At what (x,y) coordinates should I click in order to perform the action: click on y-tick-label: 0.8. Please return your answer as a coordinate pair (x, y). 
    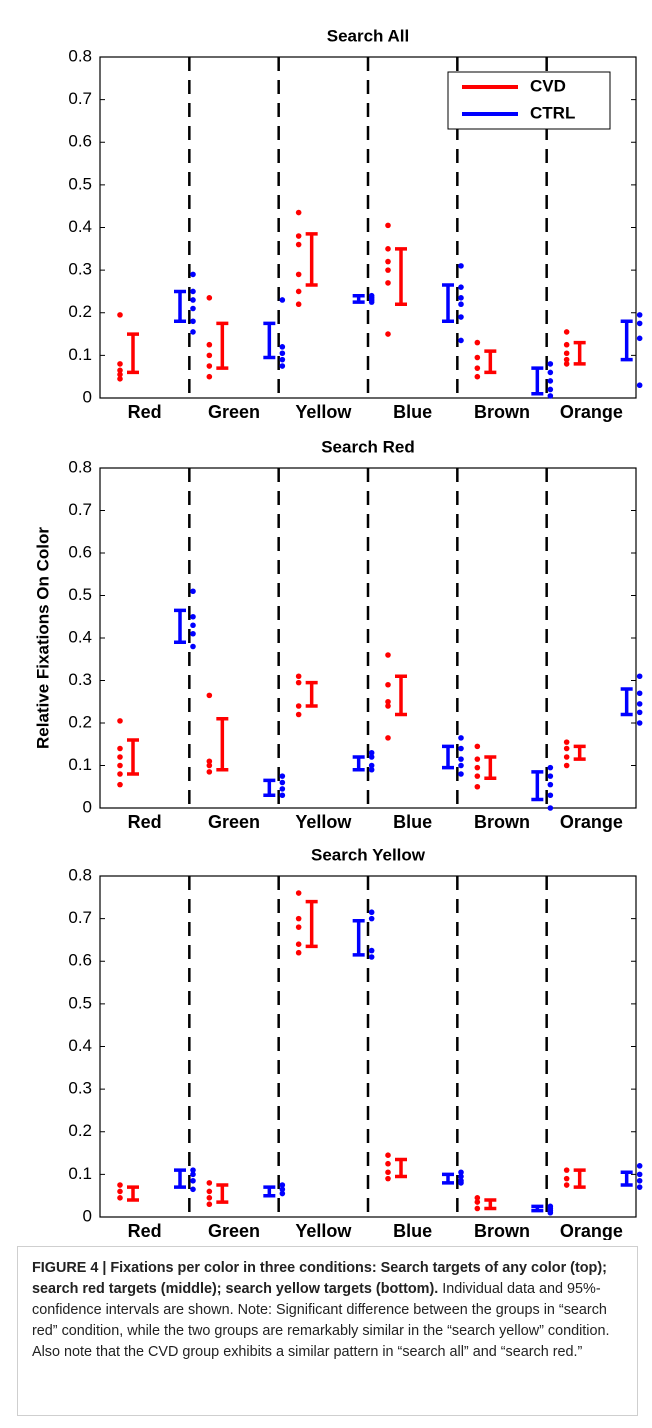
    Looking at the image, I should click on (80, 874).